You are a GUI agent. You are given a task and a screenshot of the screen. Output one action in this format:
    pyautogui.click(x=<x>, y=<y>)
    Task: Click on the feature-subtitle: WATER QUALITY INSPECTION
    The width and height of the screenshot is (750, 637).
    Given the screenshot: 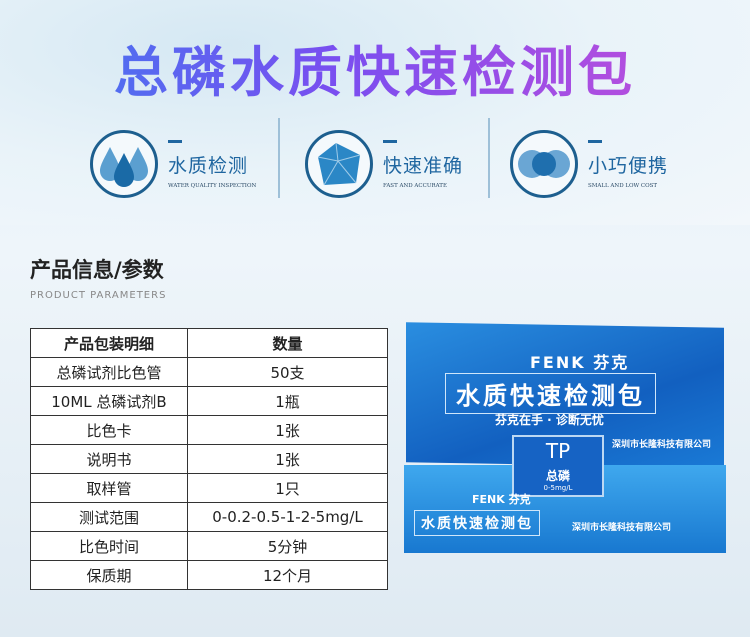 What is the action you would take?
    pyautogui.click(x=212, y=185)
    